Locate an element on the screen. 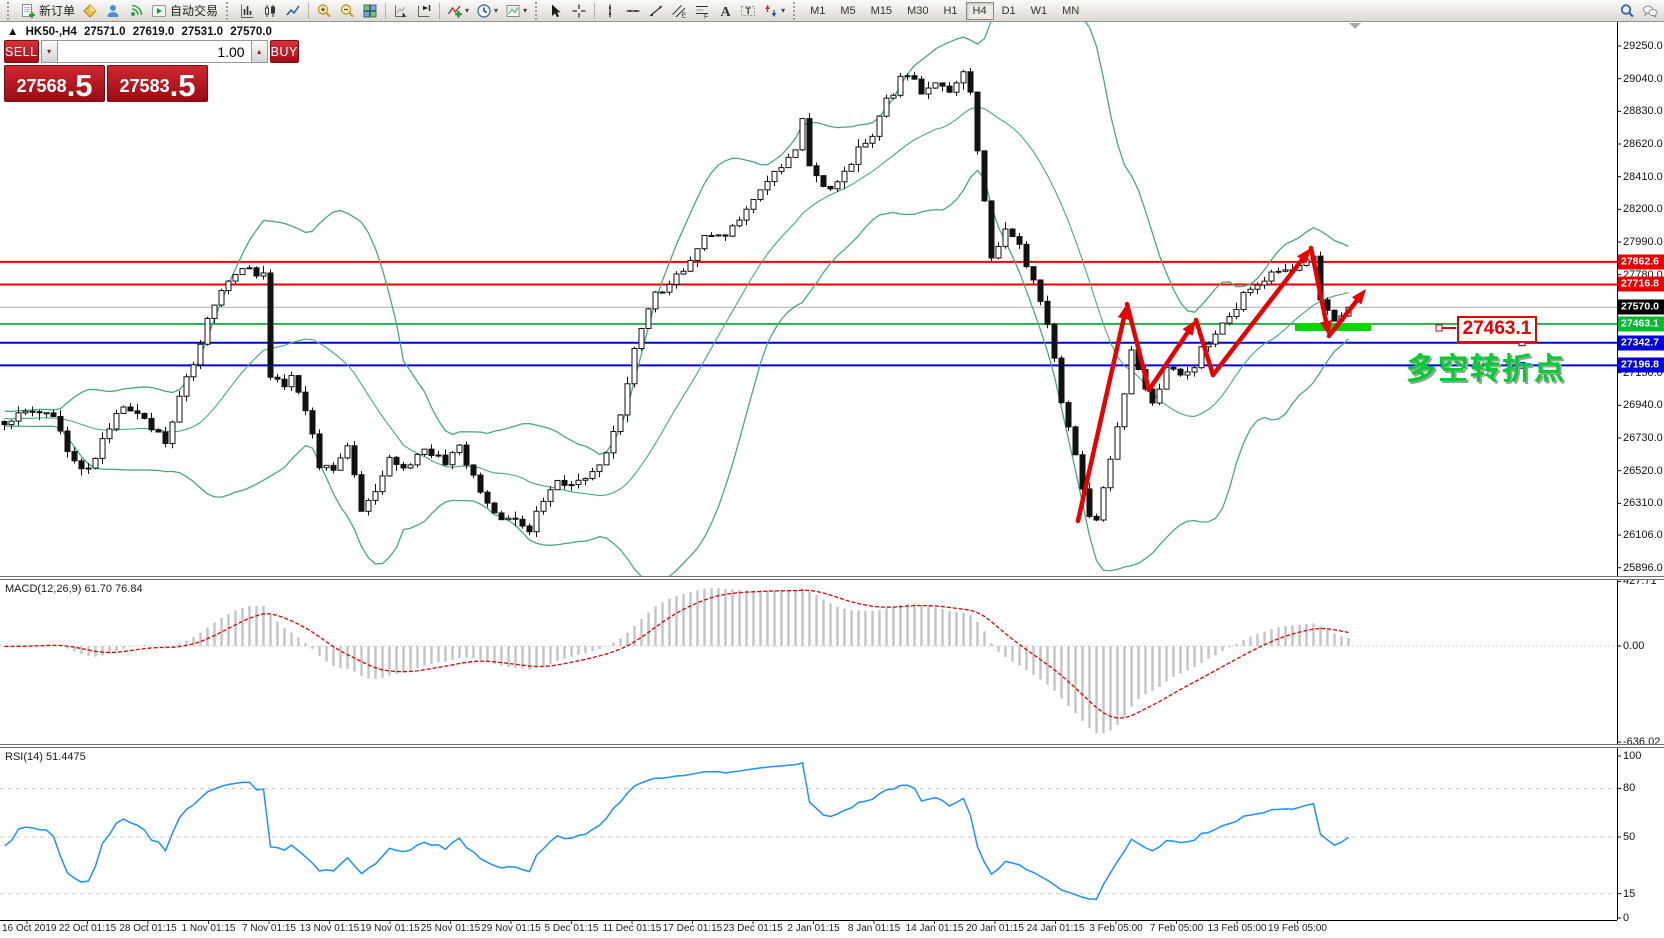 The width and height of the screenshot is (1664, 938). signals-icon is located at coordinates (137, 10).